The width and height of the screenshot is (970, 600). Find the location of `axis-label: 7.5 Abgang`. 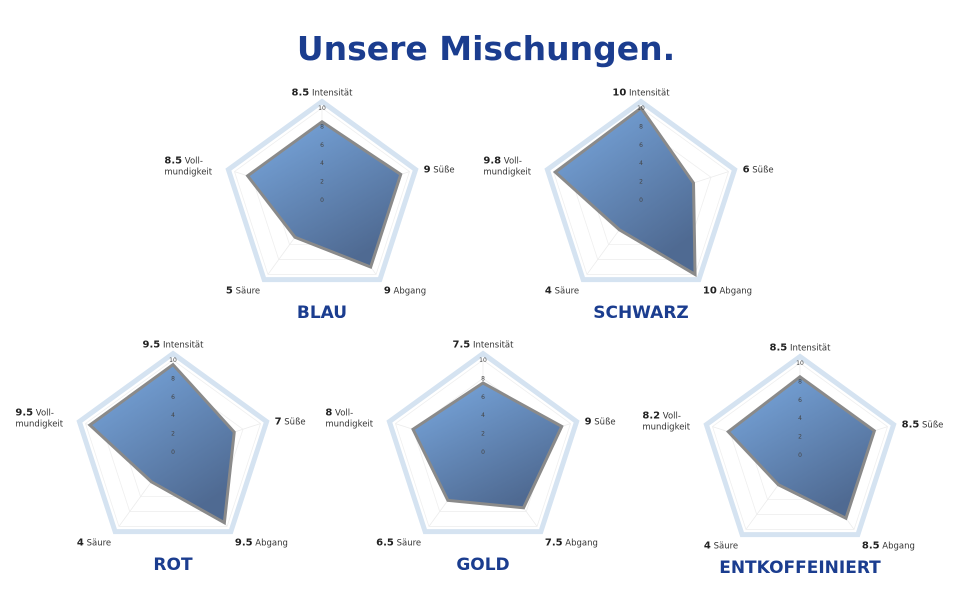

axis-label: 7.5 Abgang is located at coordinates (571, 543).